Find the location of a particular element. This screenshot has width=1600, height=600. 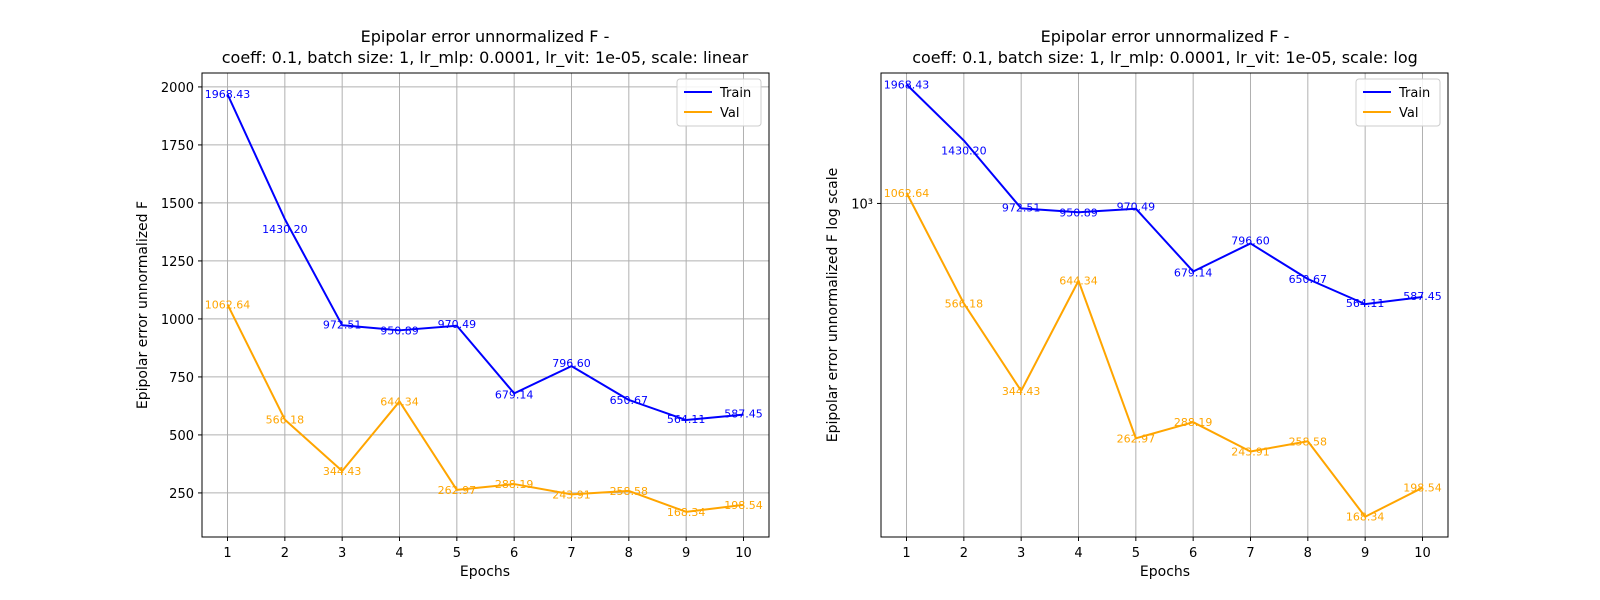

chart-linear-legend: Train Val is located at coordinates (719, 102).